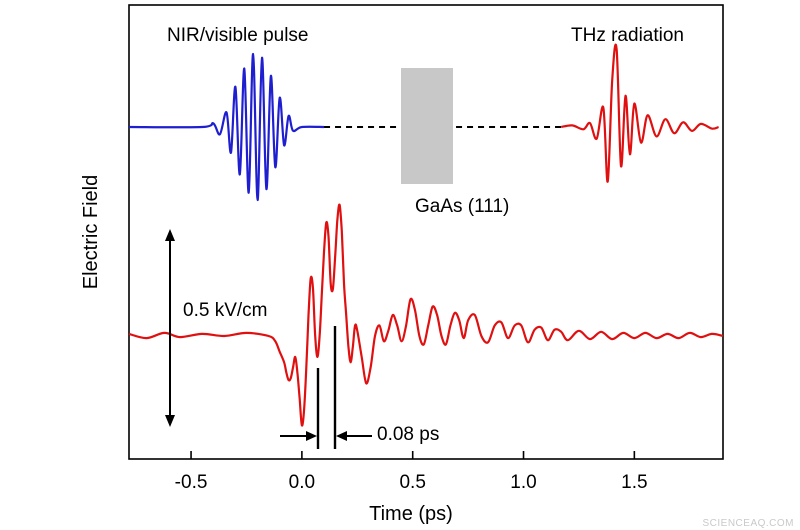 The image size is (800, 530). What do you see at coordinates (91, 232) in the screenshot?
I see `y-axis-title: Electric Field` at bounding box center [91, 232].